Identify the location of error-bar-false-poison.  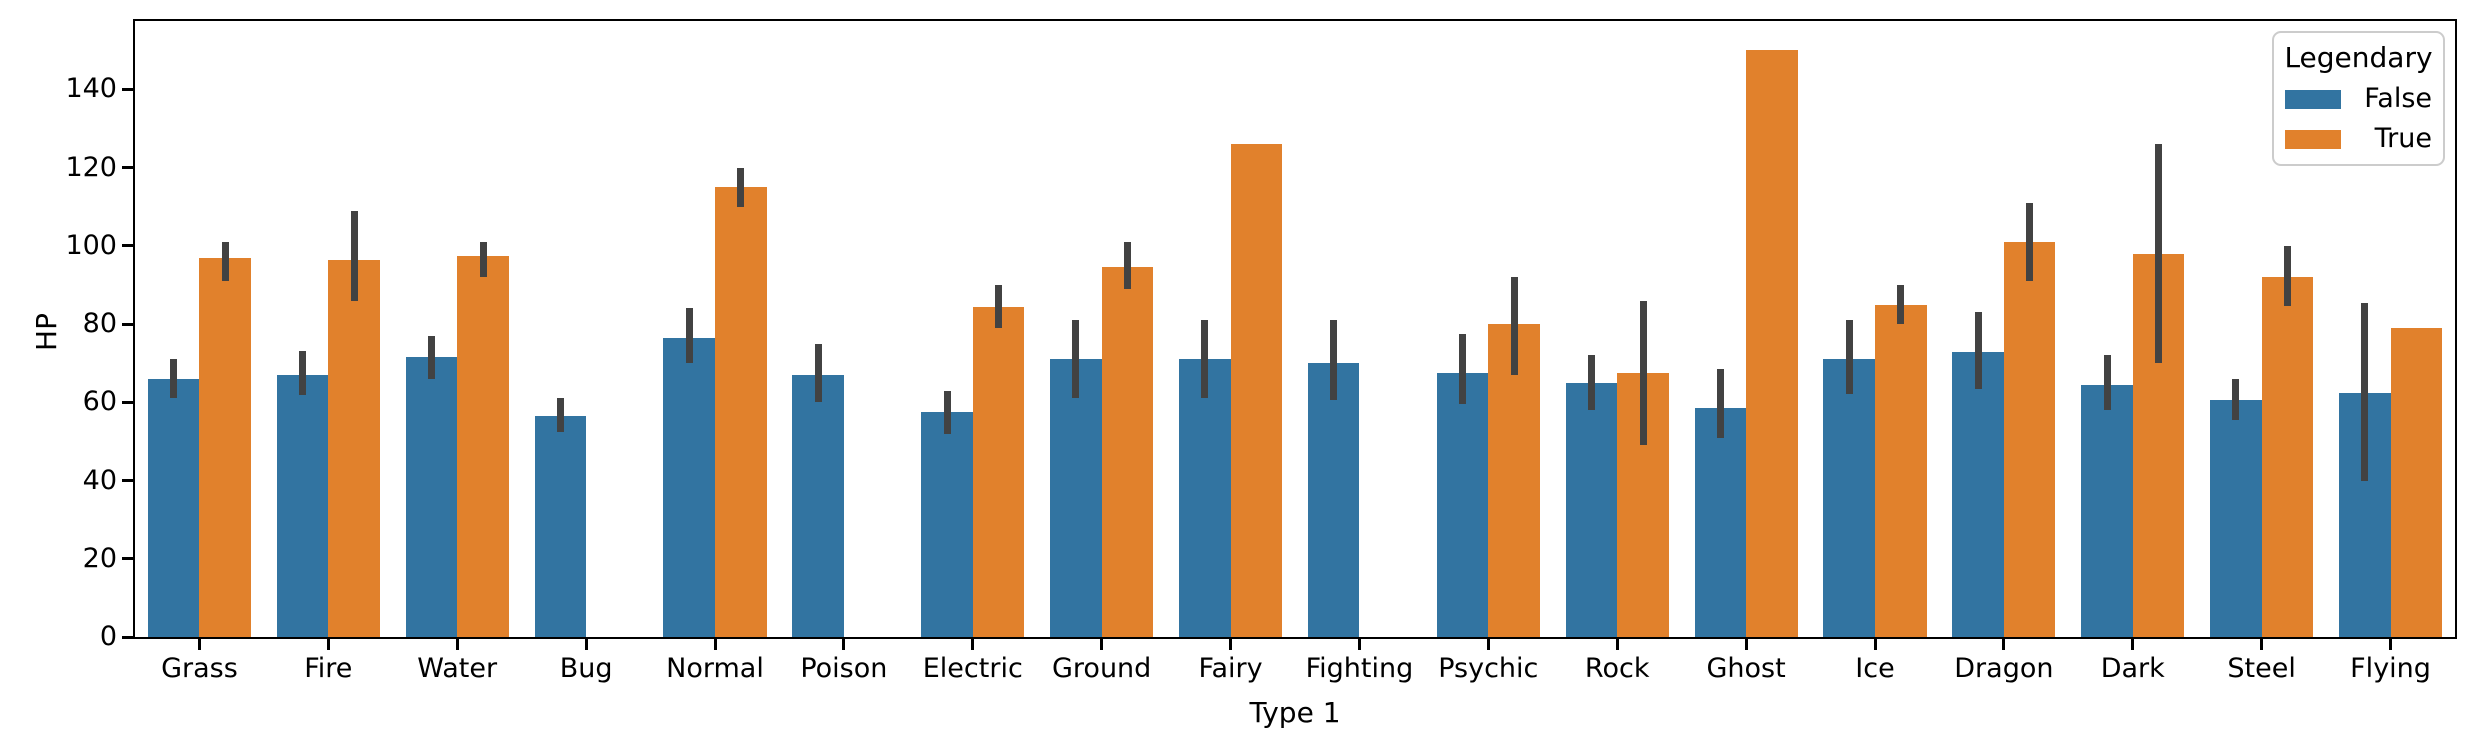
(818, 373).